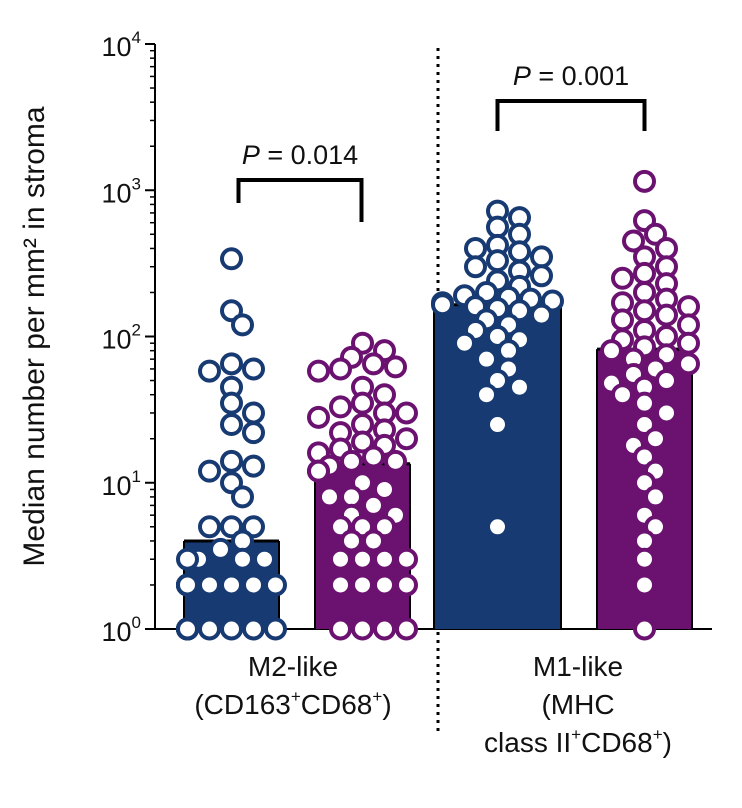 The width and height of the screenshot is (742, 808). Describe the element at coordinates (577, 704) in the screenshot. I see `category-label-line: (MHC` at that location.